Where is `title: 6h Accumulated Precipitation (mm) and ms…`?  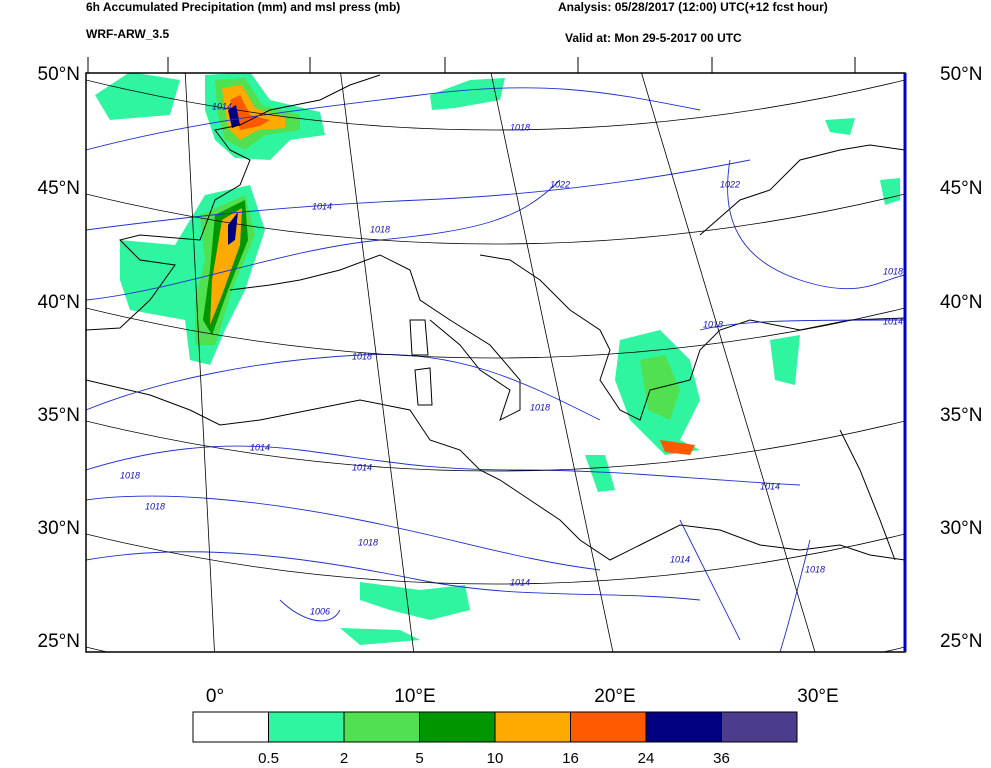 title: 6h Accumulated Precipitation (mm) and ms… is located at coordinates (243, 7).